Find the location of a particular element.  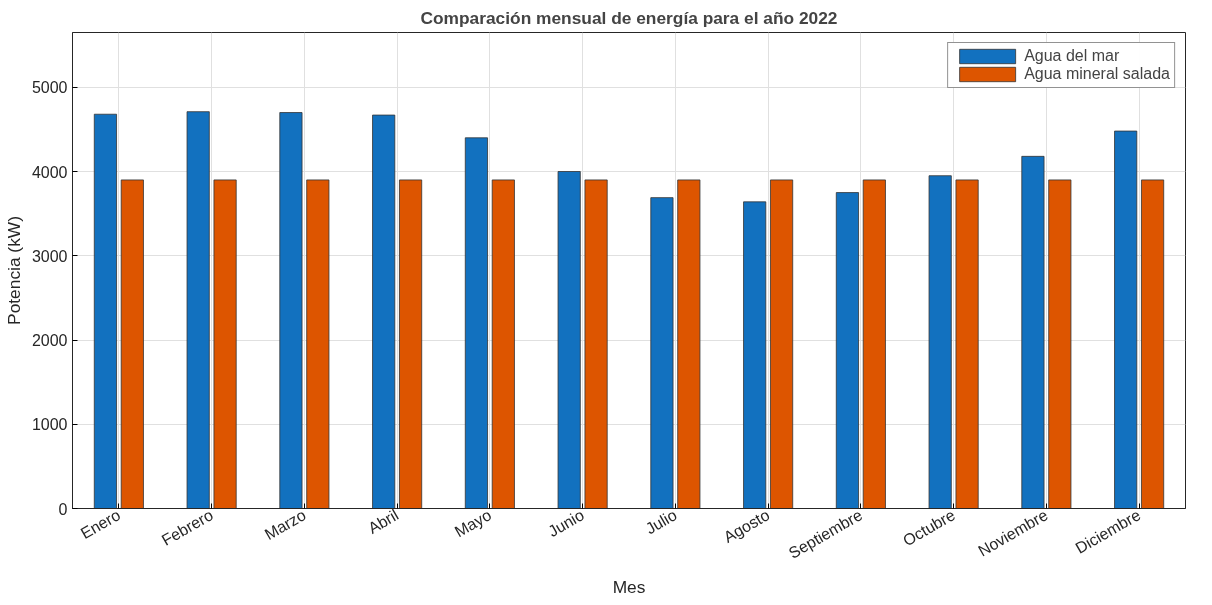

x-tick-label: Junio is located at coordinates (566, 523).